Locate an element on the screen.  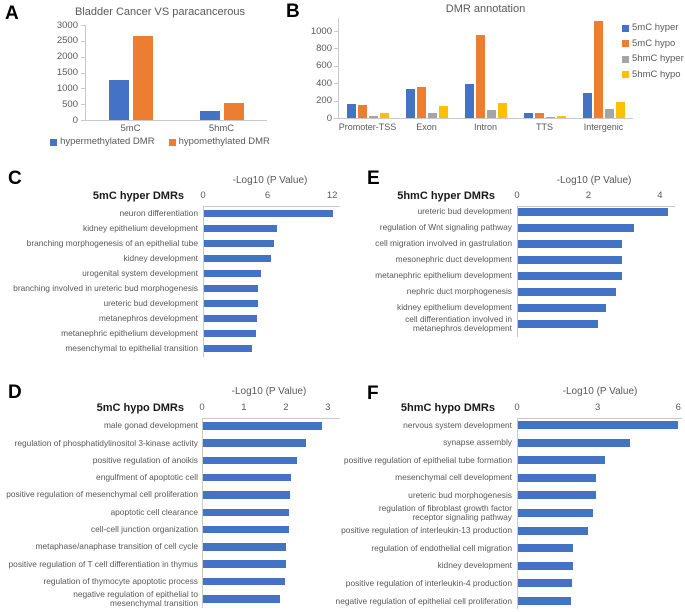
row-label: metanephric epithelium development is located at coordinates (129, 333).